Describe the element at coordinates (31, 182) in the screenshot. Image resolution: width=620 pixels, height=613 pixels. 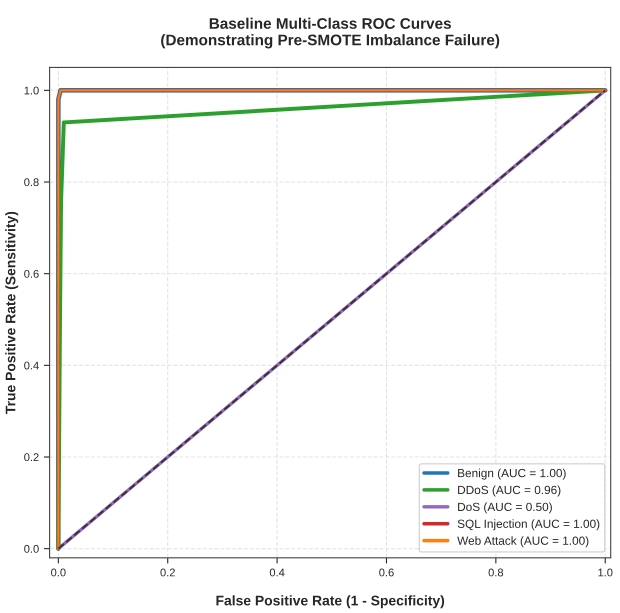
I see `y-tick-label: 0.8` at that location.